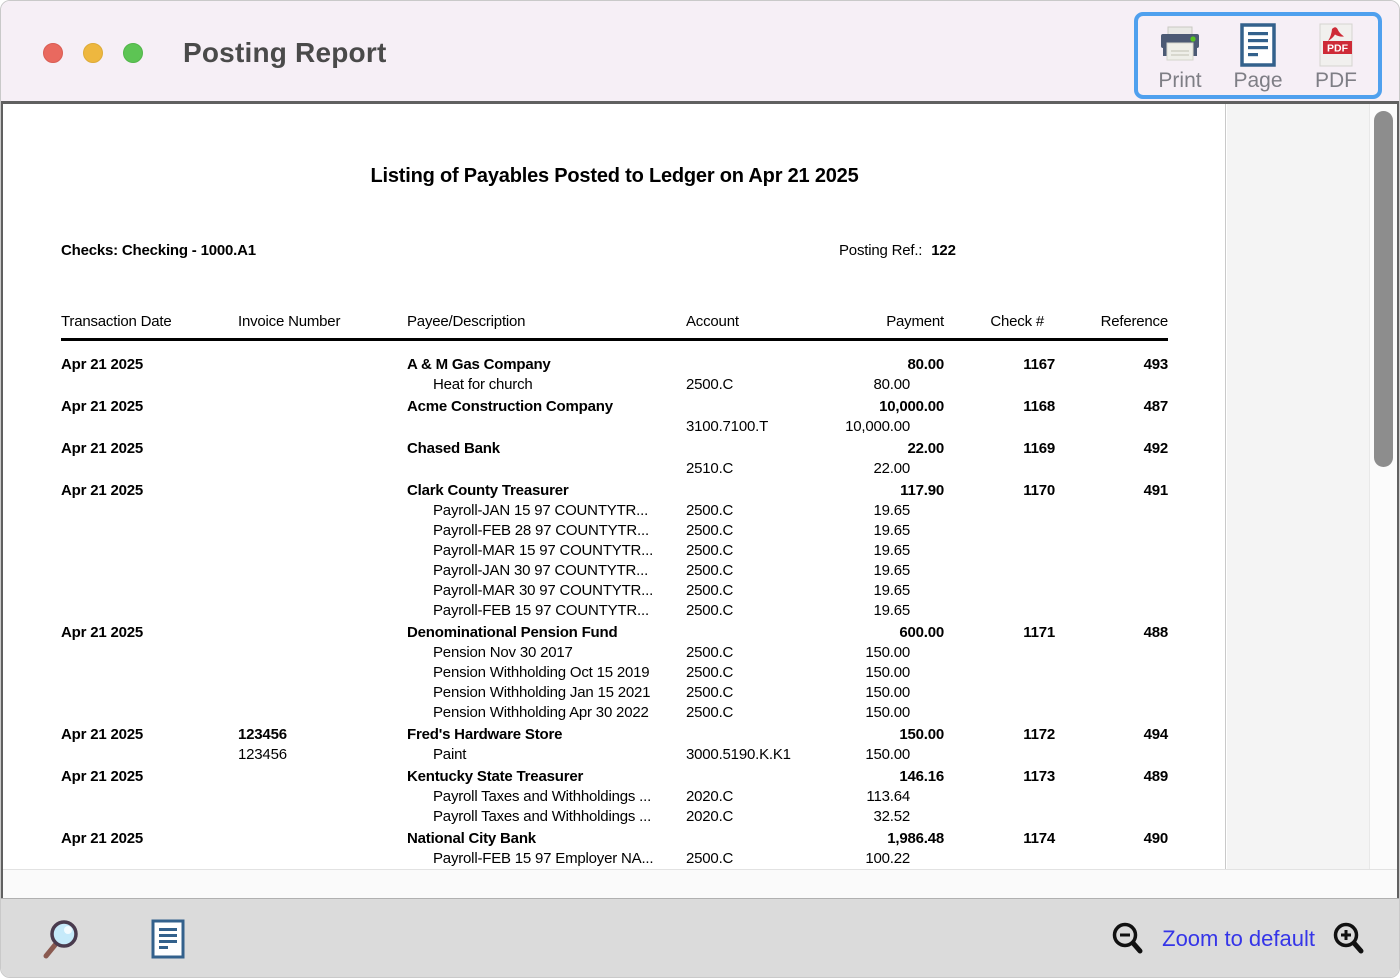 Image resolution: width=1400 pixels, height=978 pixels. I want to click on col-header-check-number: Check #, so click(1017, 321).